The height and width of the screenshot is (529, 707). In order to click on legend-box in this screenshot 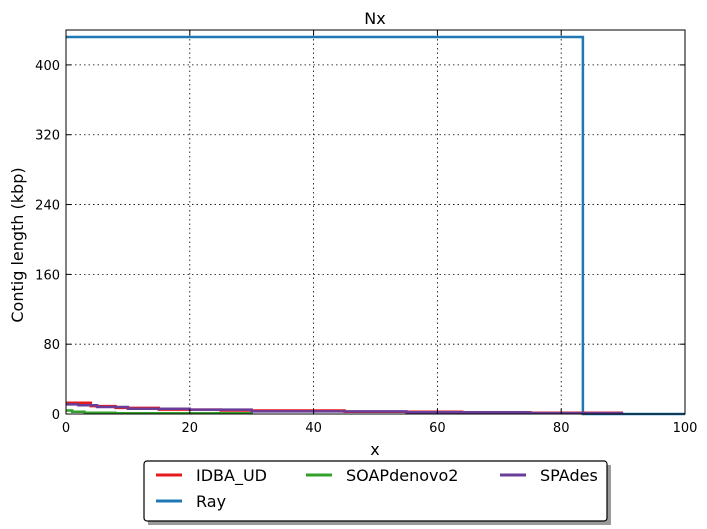, I will do `click(375, 491)`.